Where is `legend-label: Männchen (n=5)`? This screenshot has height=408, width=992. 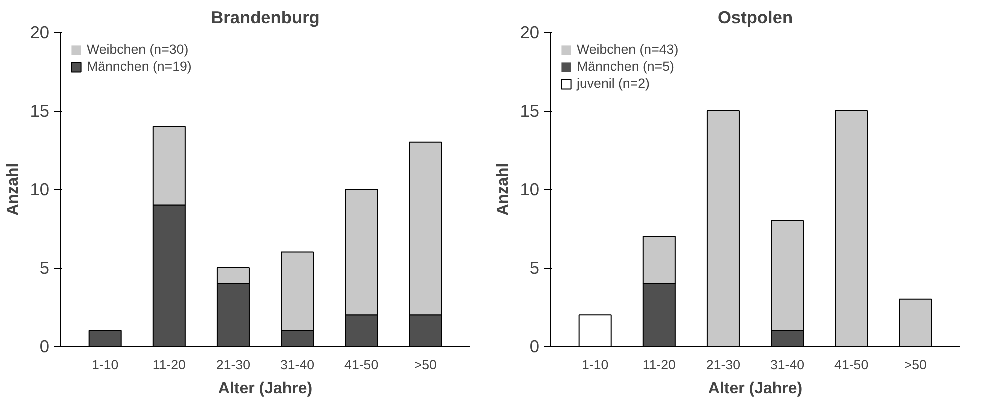 legend-label: Männchen (n=5) is located at coordinates (625, 66).